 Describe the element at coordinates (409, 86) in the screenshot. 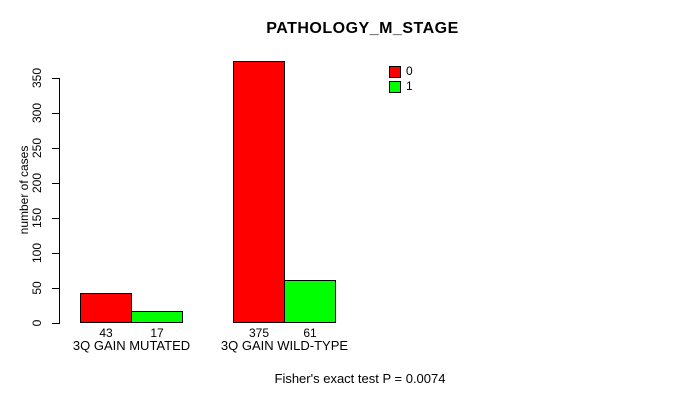

I see `legend-label: 1` at that location.